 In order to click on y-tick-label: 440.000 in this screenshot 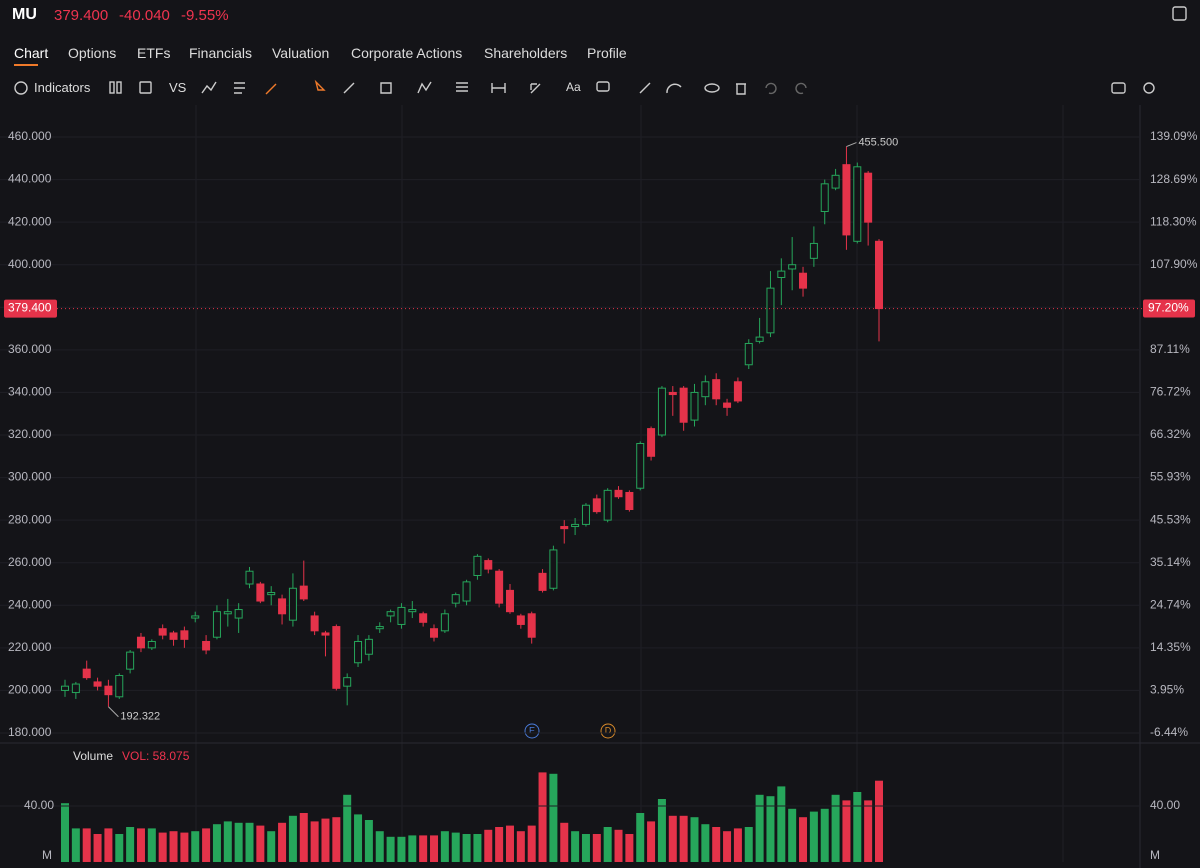, I will do `click(30, 179)`.